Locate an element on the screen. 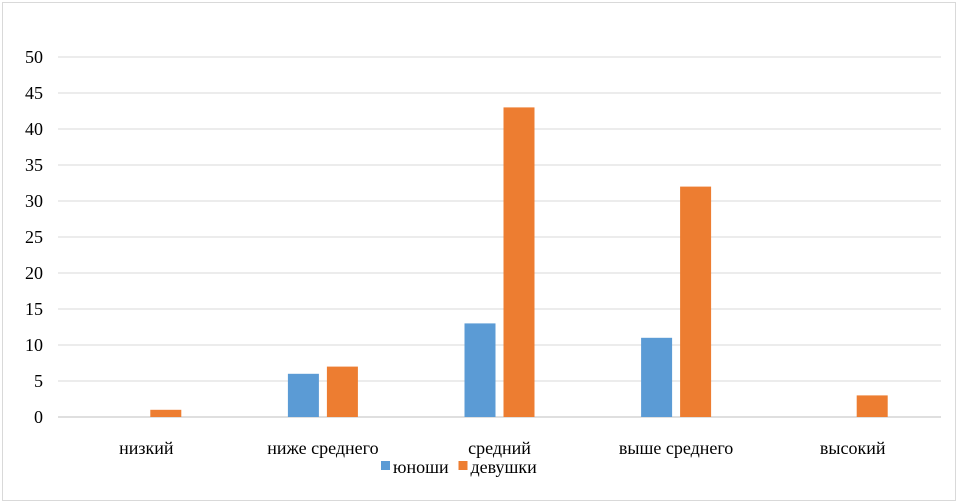 This screenshot has height=504, width=959. bar-девушки-средний is located at coordinates (519, 262).